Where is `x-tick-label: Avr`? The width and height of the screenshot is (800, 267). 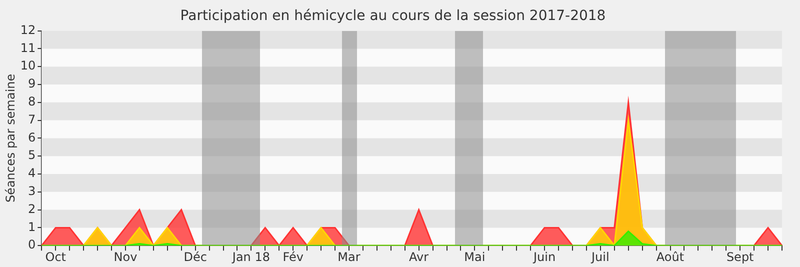 x-tick-label: Avr is located at coordinates (419, 257).